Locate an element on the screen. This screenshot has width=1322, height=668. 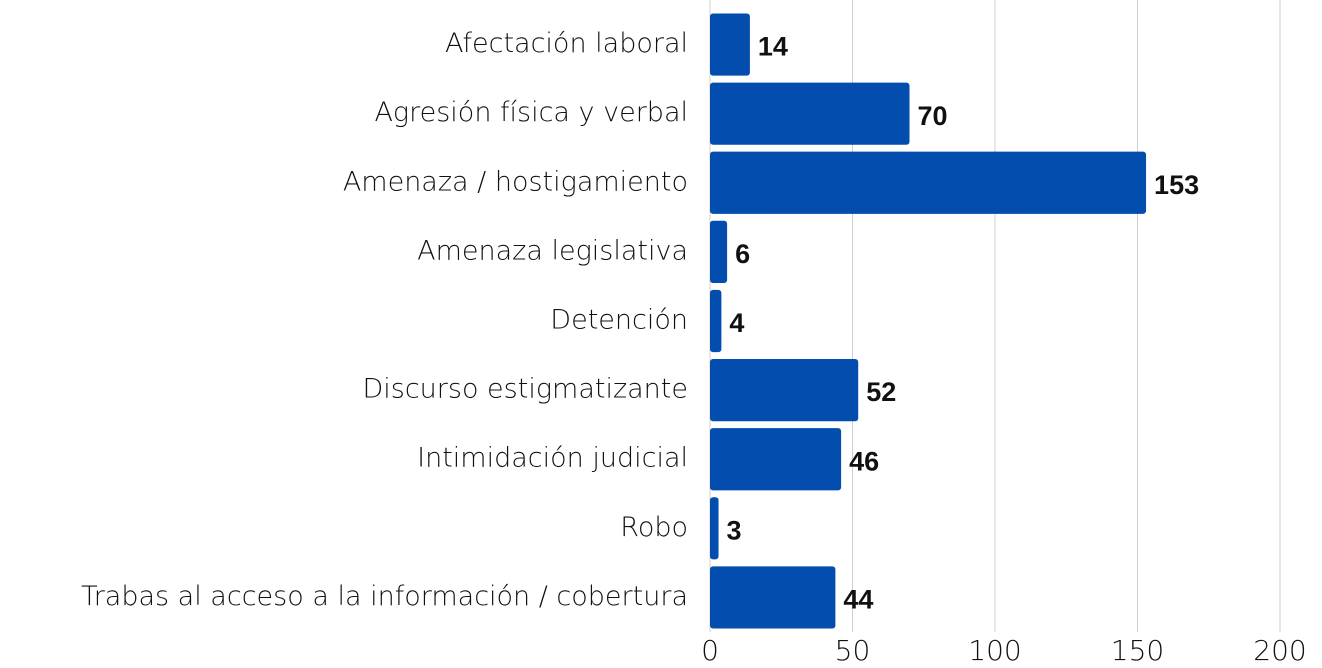
y-tick-label: Afectación laboral is located at coordinates (566, 43).